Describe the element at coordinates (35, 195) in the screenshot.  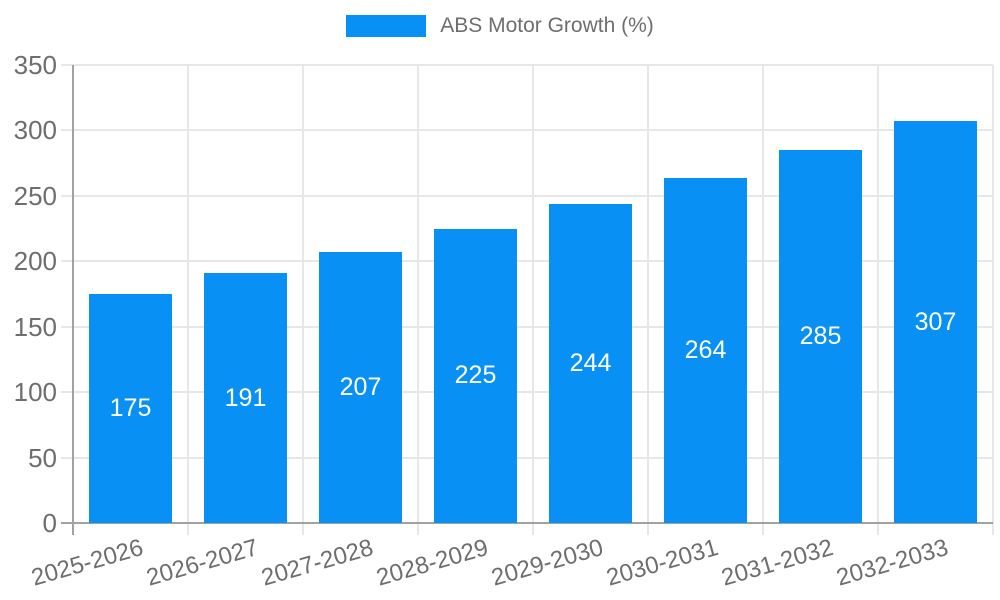
I see `y-axis-tick-label: 250` at that location.